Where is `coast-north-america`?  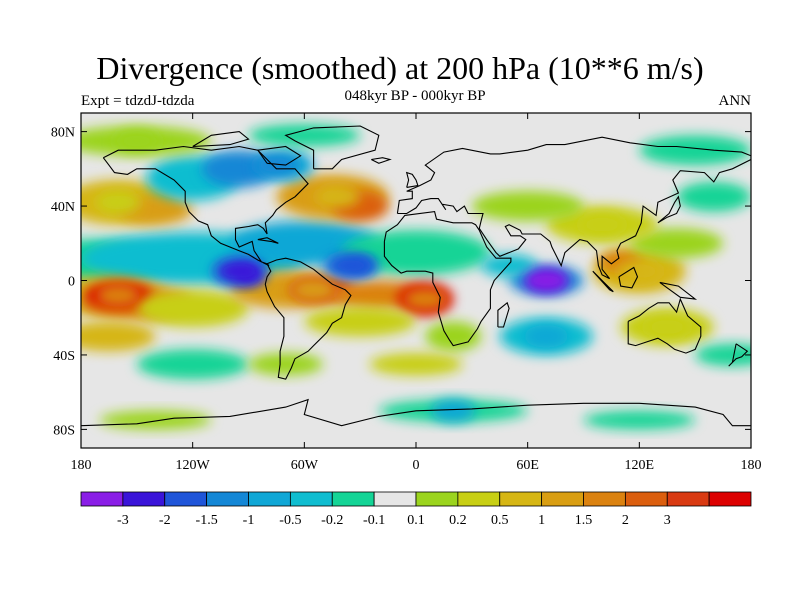
coast-north-america is located at coordinates (205, 206).